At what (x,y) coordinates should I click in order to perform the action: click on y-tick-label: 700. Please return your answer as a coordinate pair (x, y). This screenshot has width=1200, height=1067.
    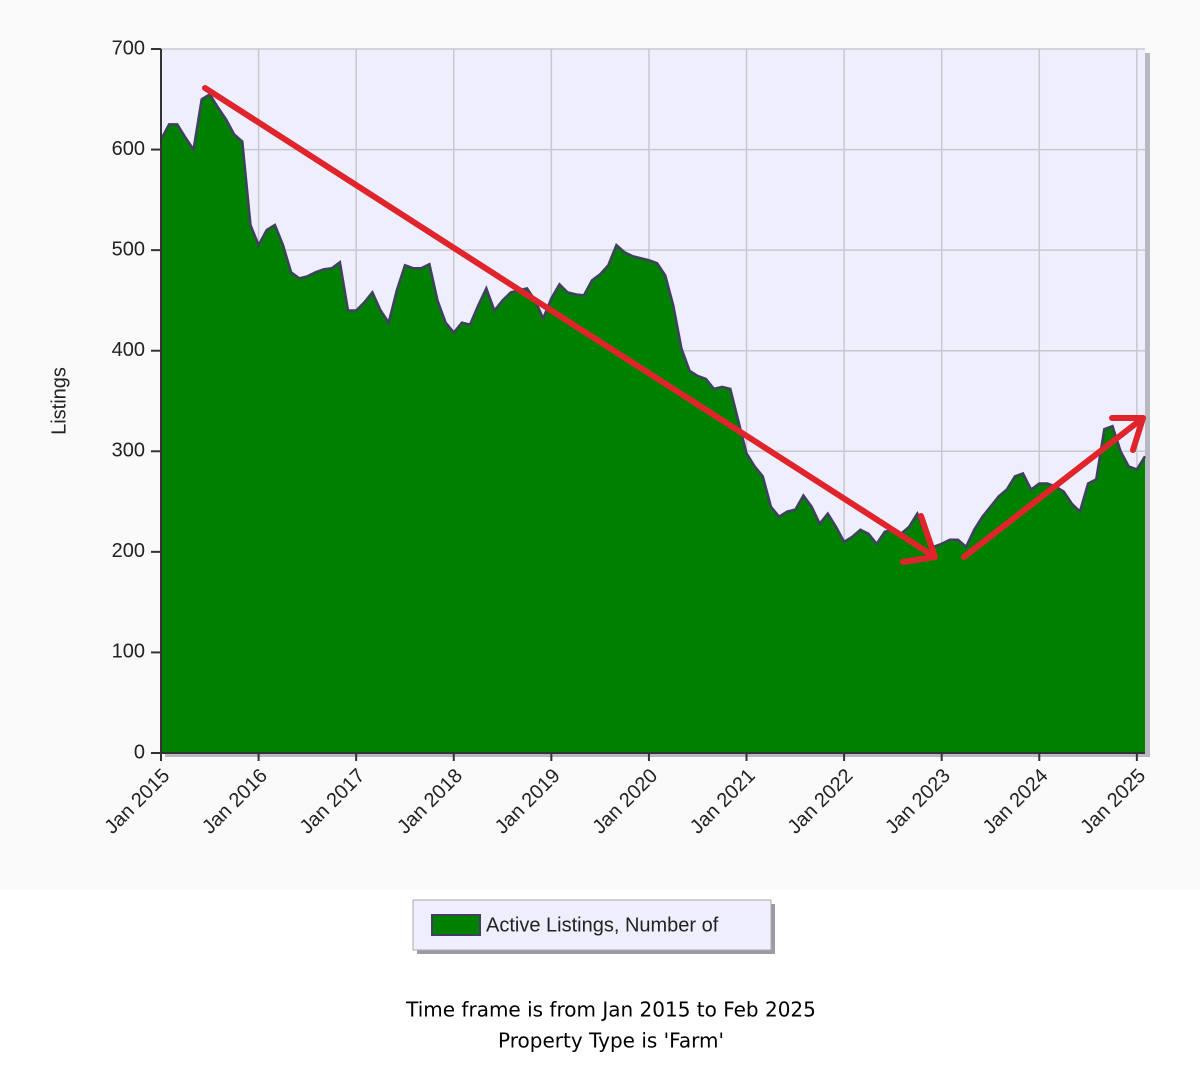
    Looking at the image, I should click on (128, 48).